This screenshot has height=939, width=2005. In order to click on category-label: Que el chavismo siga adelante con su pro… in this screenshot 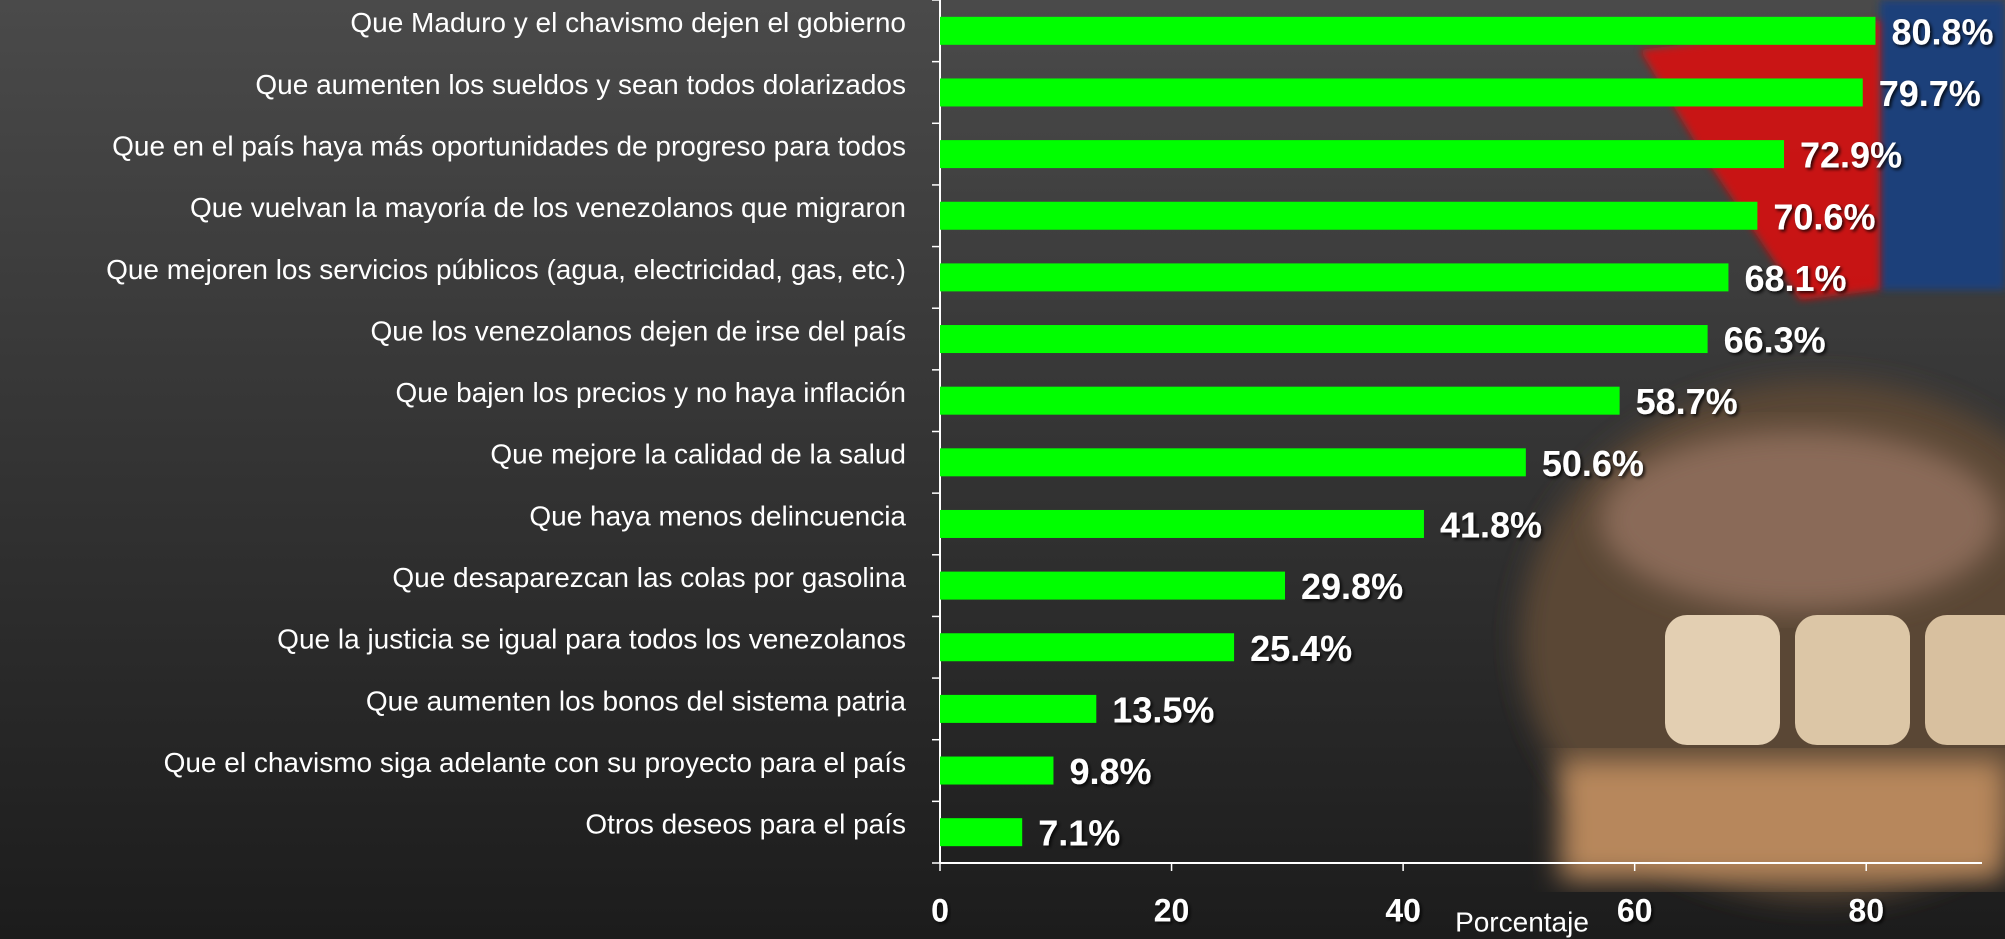, I will do `click(535, 762)`.